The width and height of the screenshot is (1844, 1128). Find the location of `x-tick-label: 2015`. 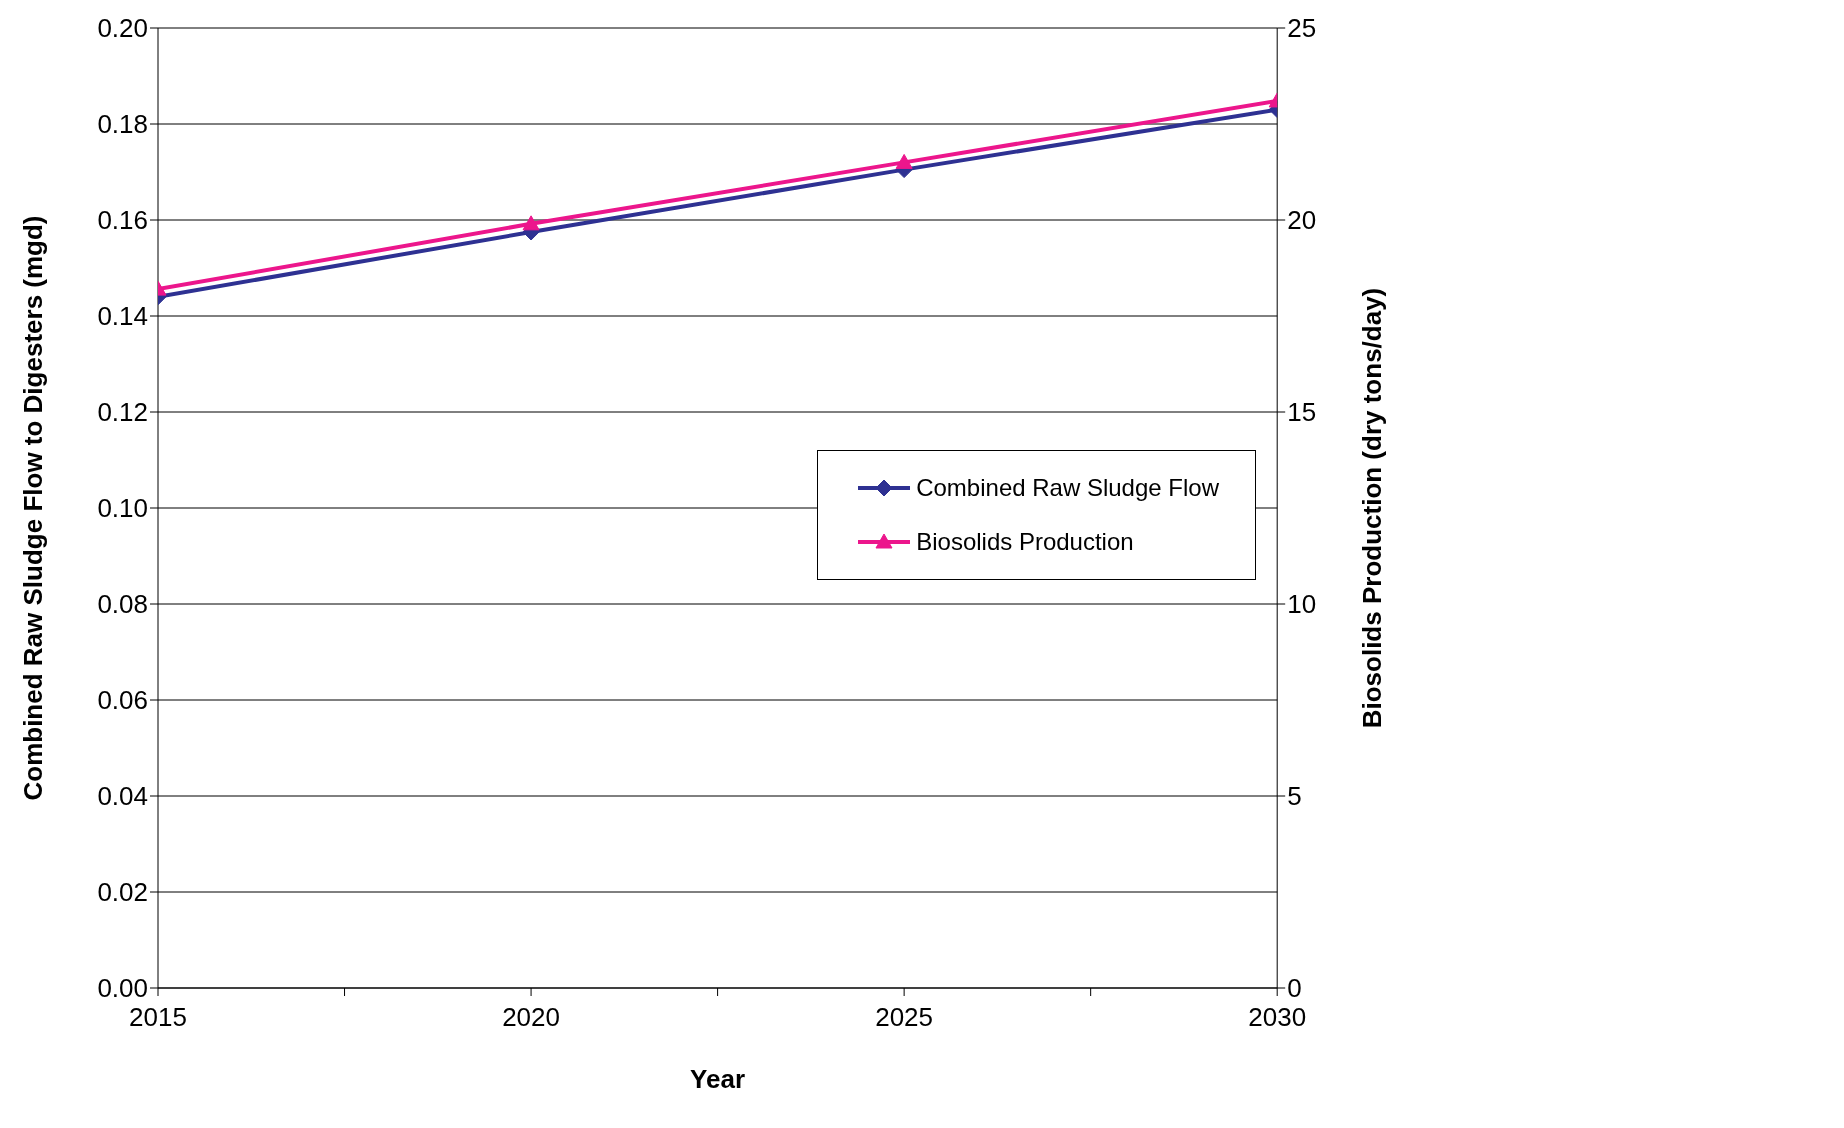

x-tick-label: 2015 is located at coordinates (158, 1017).